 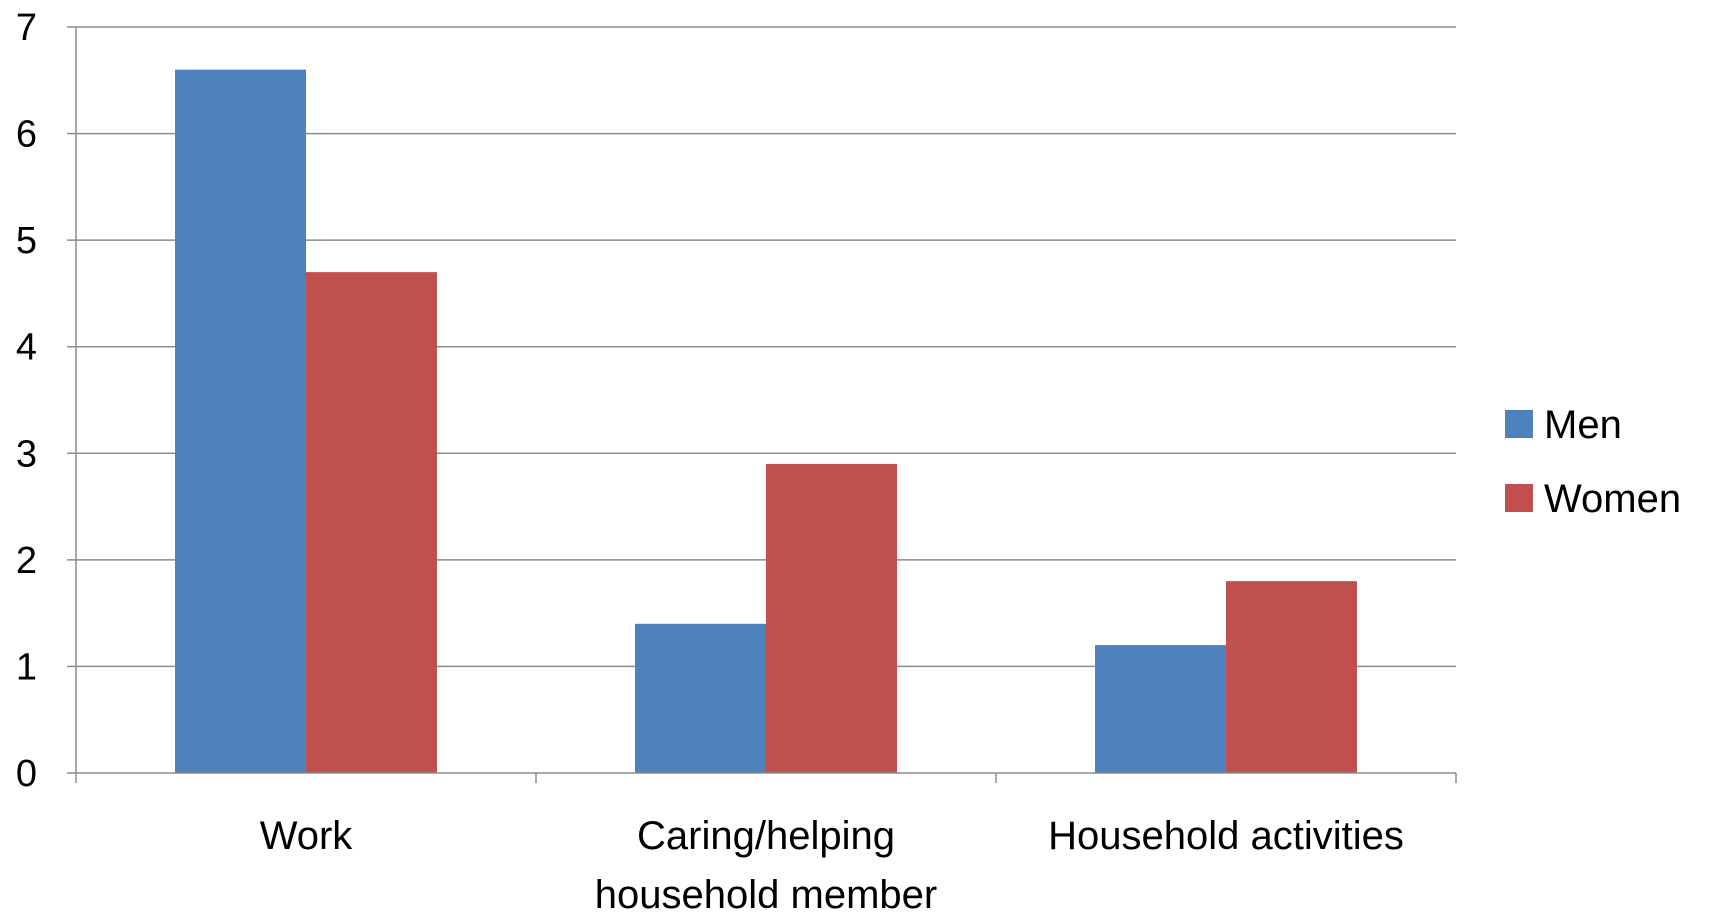 What do you see at coordinates (1583, 425) in the screenshot?
I see `legend-label-men: Men` at bounding box center [1583, 425].